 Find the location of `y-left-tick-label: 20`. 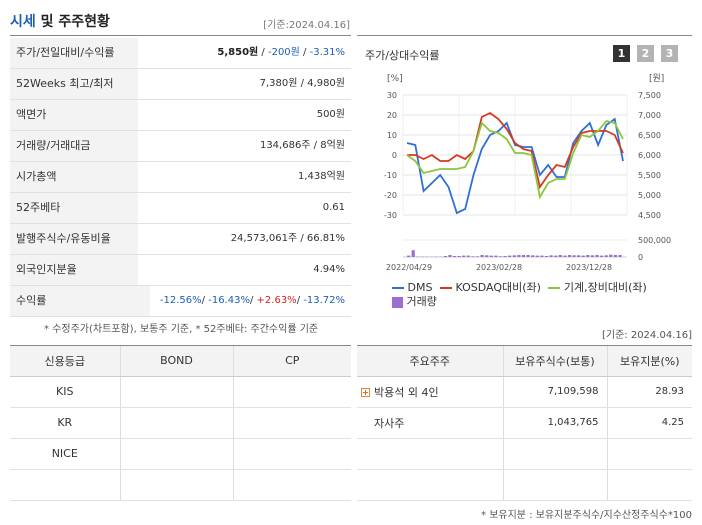

y-left-tick-label: 20 is located at coordinates (392, 115).